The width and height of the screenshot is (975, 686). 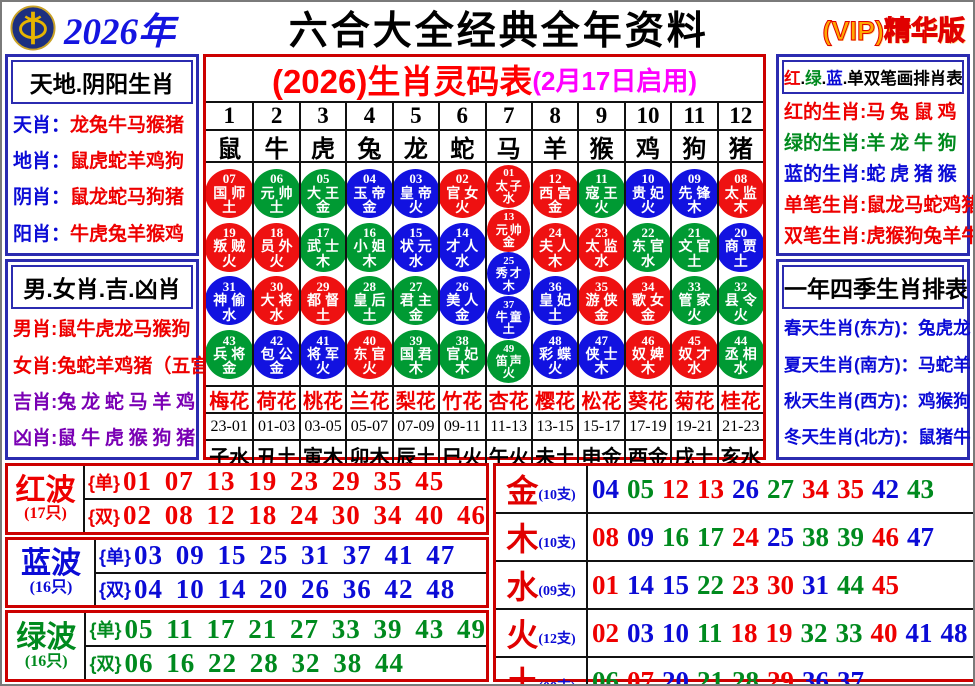 I want to click on season-row: 春天生肖(东方)：兔虎龙, so click(x=877, y=327).